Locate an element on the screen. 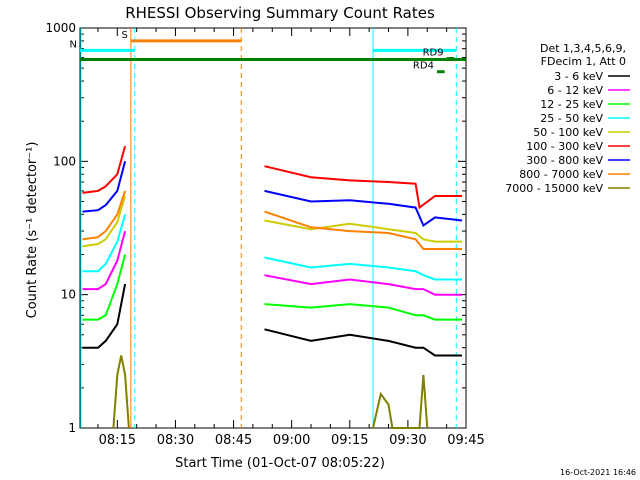 This screenshot has width=640, height=480. legend-entry-label: 100 - 300 keV is located at coordinates (564, 146).